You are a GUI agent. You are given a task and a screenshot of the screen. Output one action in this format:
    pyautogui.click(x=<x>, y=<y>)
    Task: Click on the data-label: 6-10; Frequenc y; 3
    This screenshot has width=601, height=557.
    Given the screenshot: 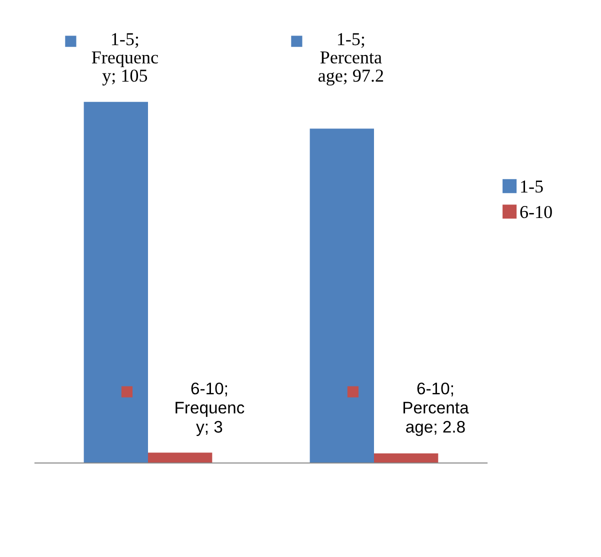 What is the action you would take?
    pyautogui.click(x=210, y=409)
    